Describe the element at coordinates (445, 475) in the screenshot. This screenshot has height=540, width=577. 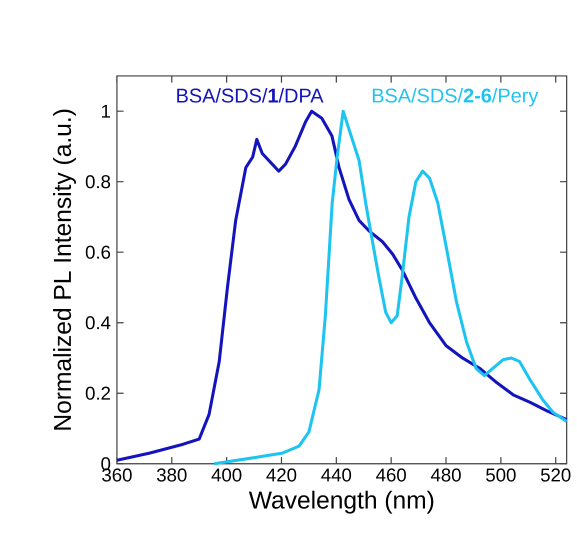
I see `x-tick-label: 480` at that location.